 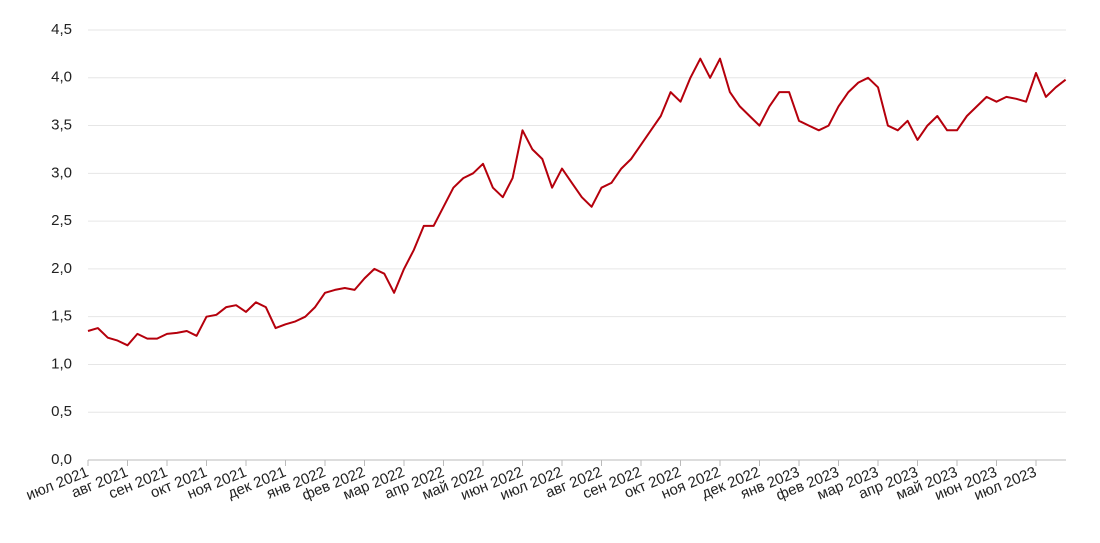 What do you see at coordinates (61, 29) in the screenshot?
I see `y-tick-label: 4,5` at bounding box center [61, 29].